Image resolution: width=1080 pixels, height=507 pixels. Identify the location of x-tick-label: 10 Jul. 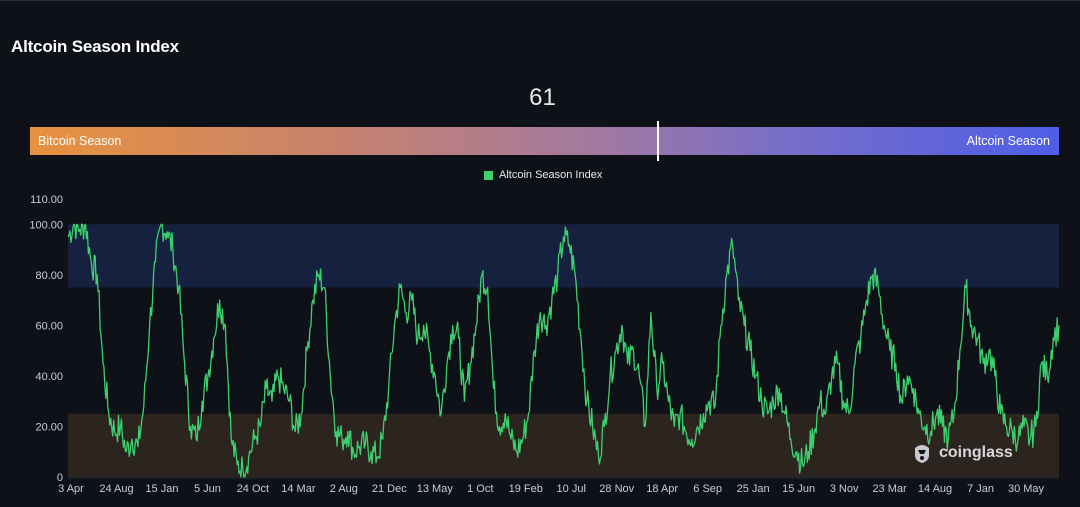
(571, 489).